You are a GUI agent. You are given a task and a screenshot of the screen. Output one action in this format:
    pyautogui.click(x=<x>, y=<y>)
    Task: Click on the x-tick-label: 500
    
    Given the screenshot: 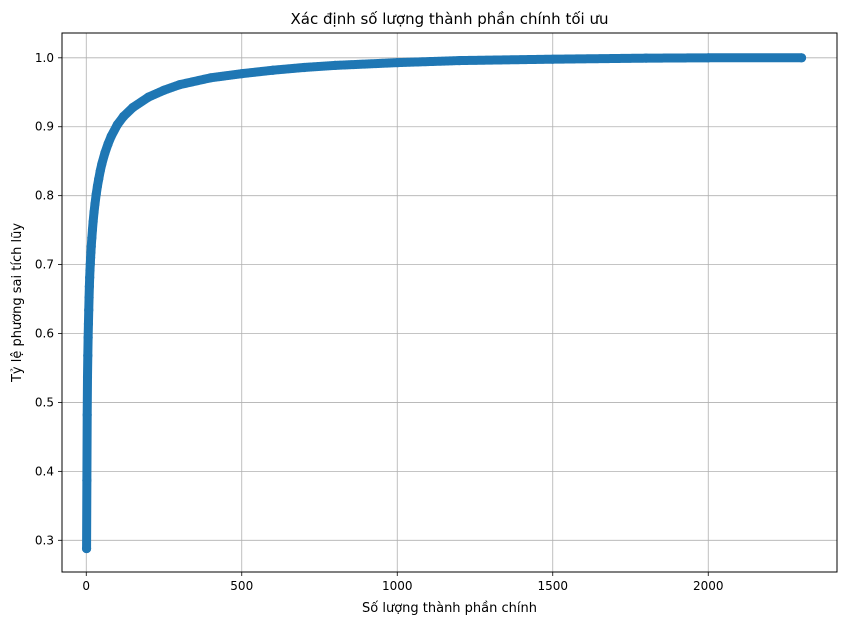 What is the action you would take?
    pyautogui.click(x=241, y=586)
    